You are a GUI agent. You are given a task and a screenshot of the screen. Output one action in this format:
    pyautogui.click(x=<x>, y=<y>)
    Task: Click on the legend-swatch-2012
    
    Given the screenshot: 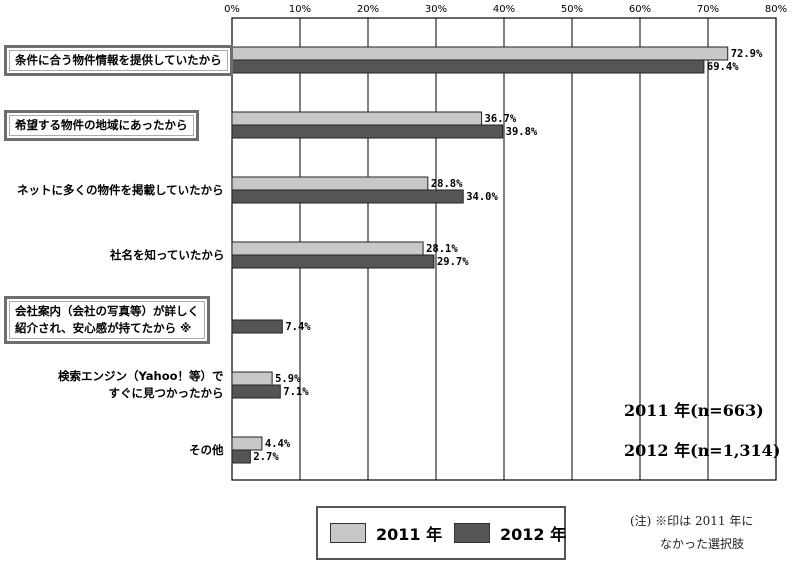 What is the action you would take?
    pyautogui.click(x=472, y=533)
    